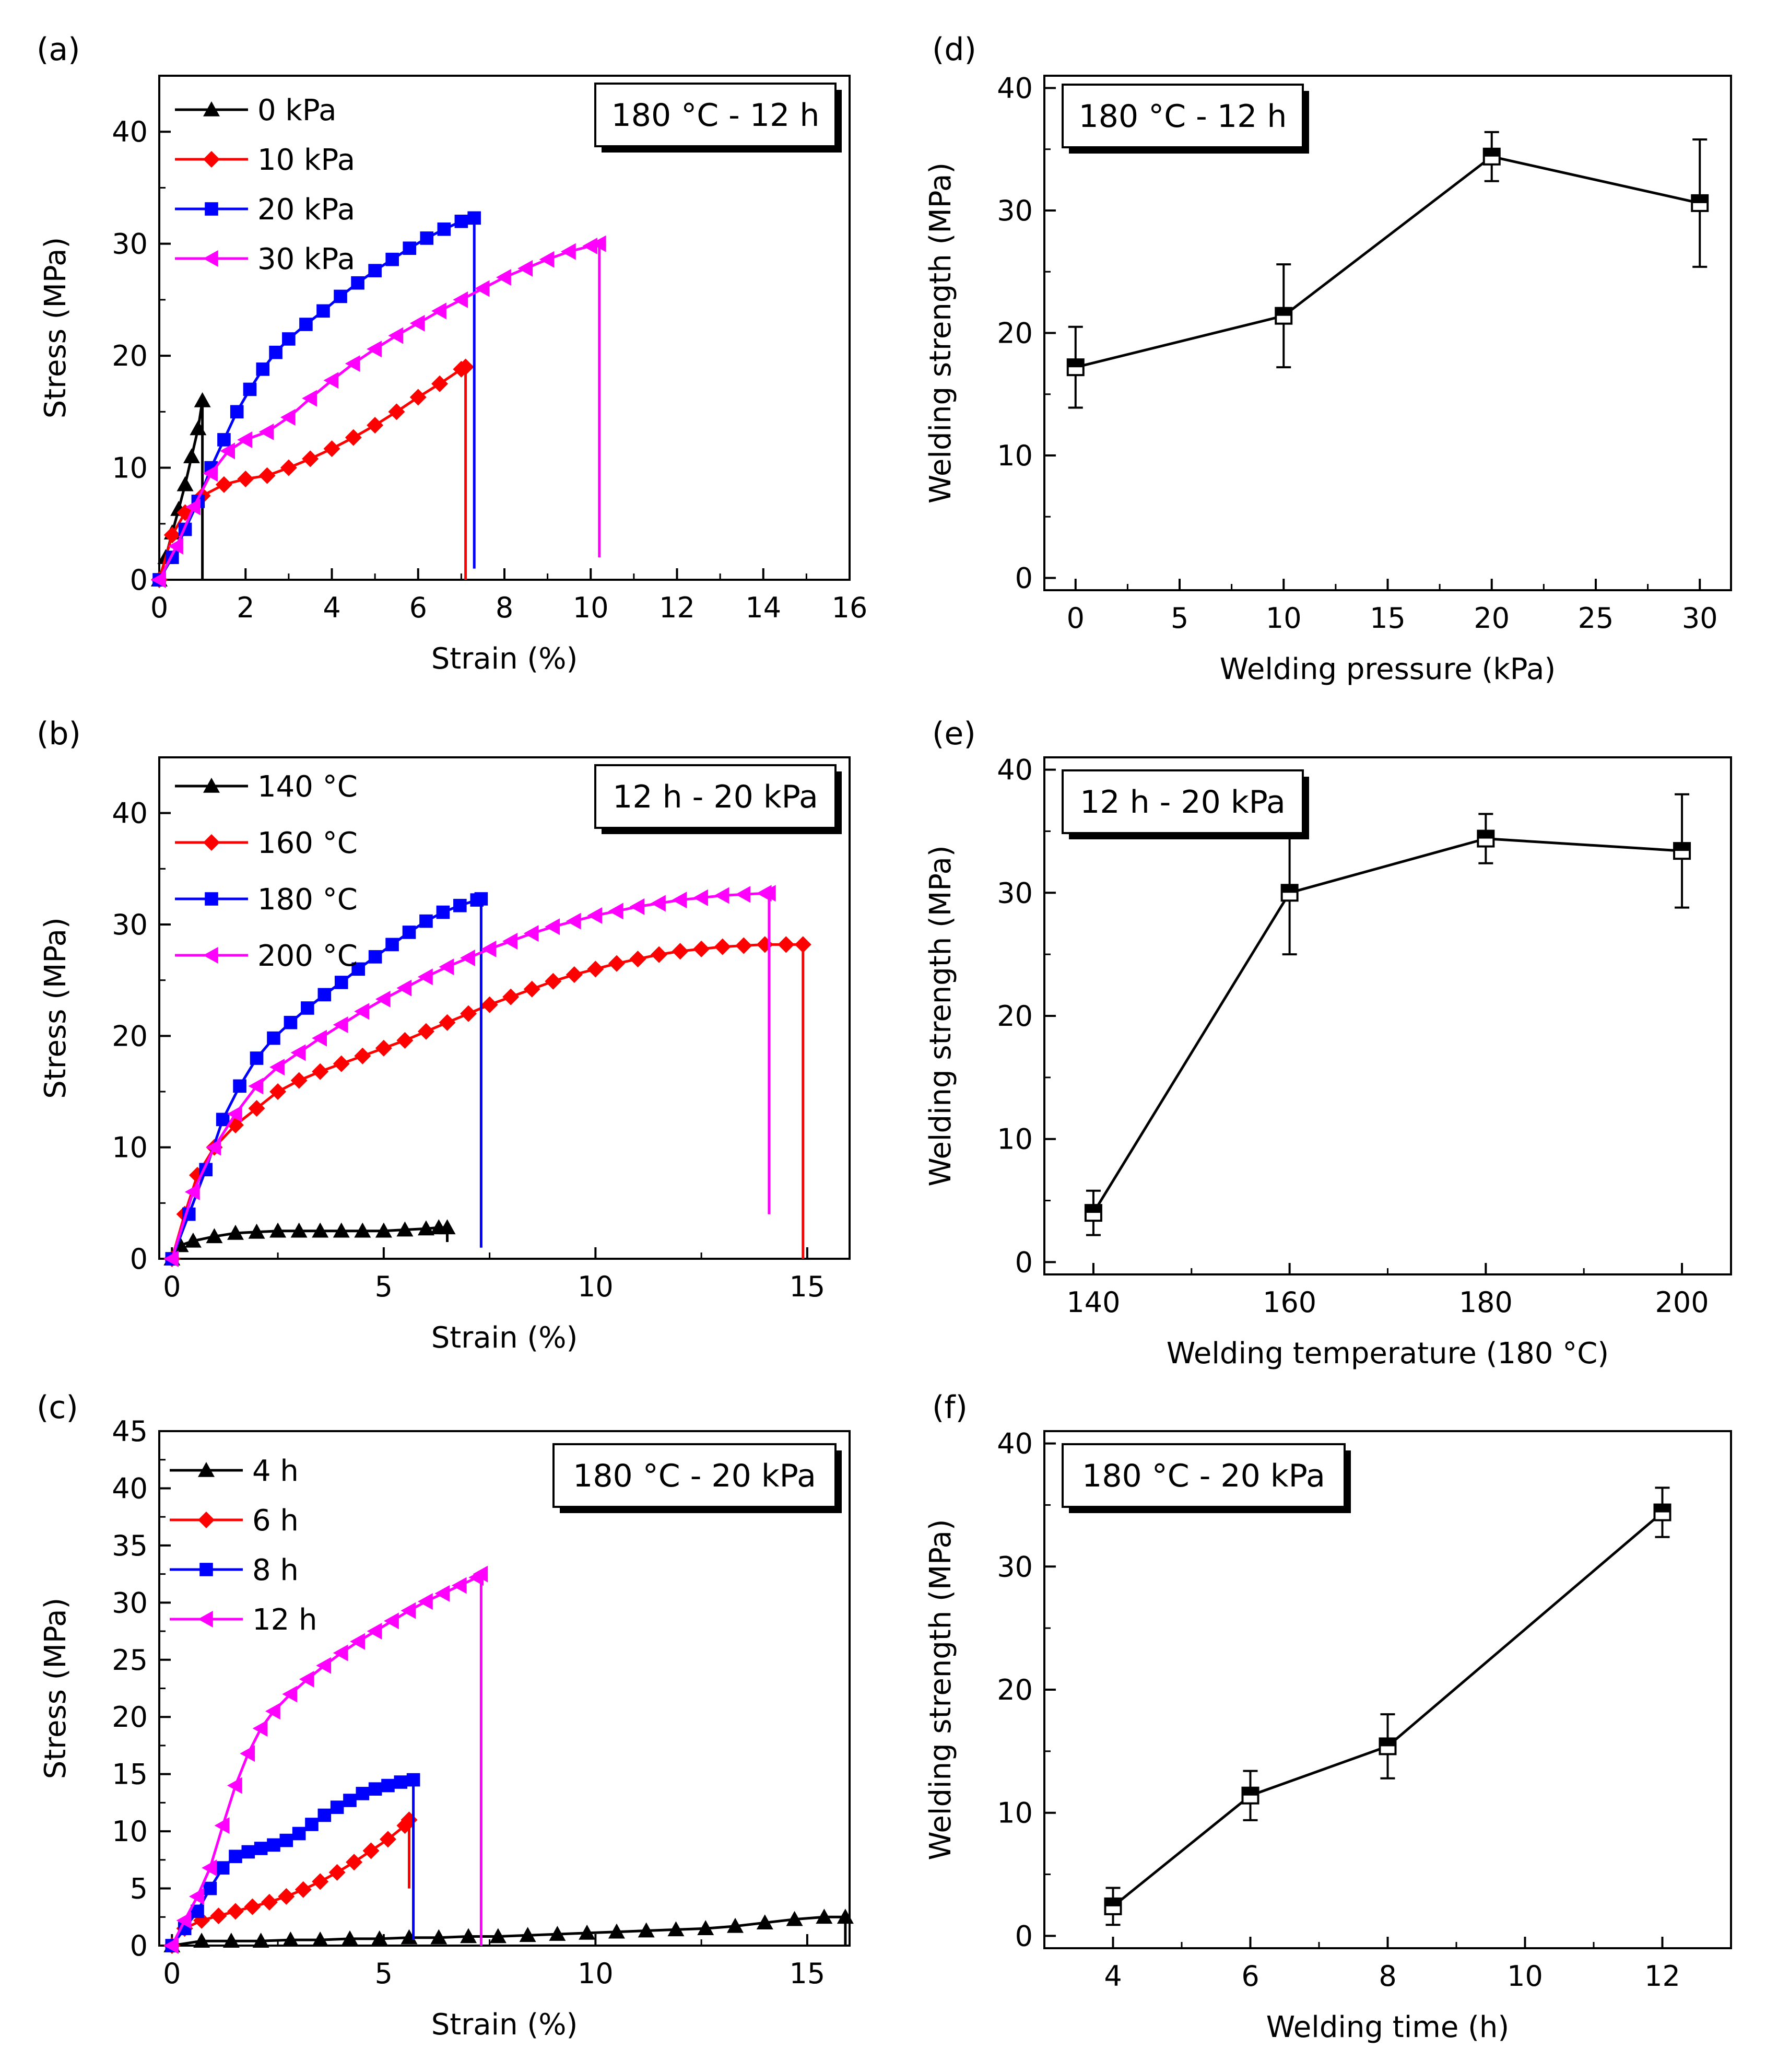  Describe the element at coordinates (130, 1661) in the screenshot. I see `y-tick-label: 25` at that location.